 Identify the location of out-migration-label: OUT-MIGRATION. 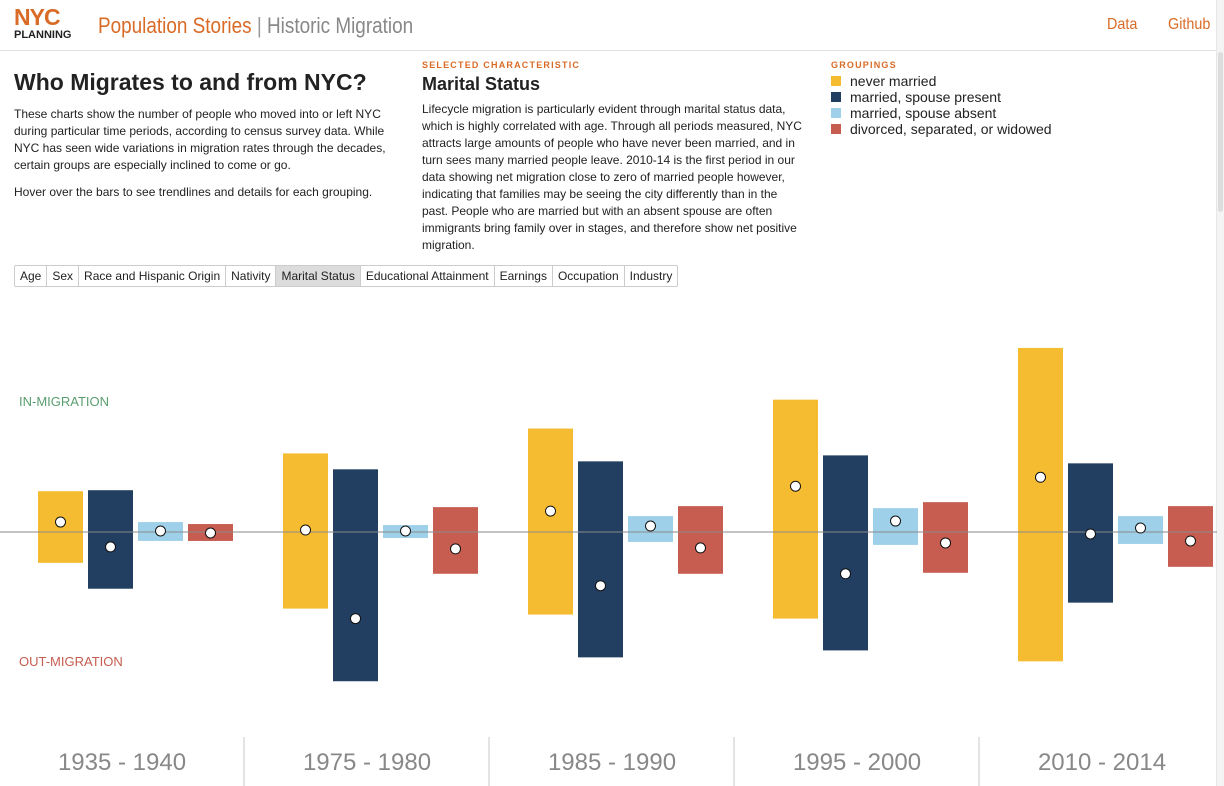
(71, 661).